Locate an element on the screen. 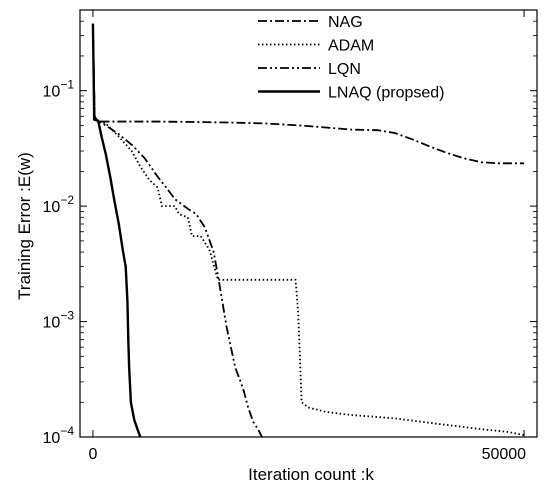 The width and height of the screenshot is (548, 489). series-line-lnaq-propsed is located at coordinates (116, 230).